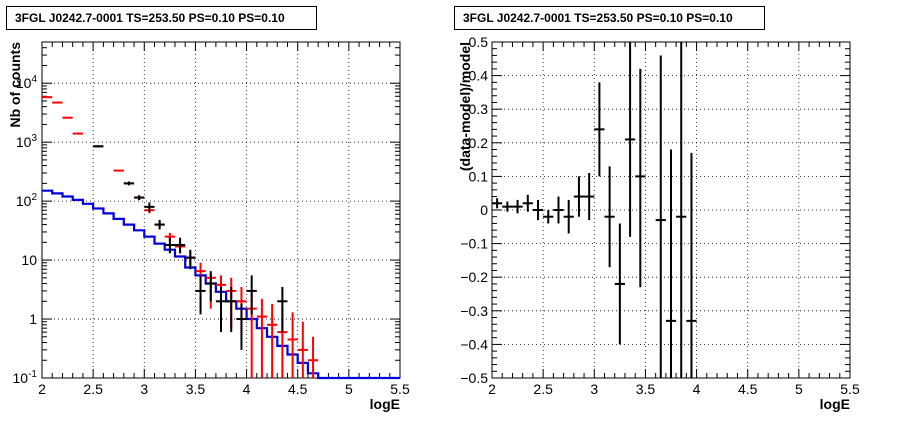 The height and width of the screenshot is (421, 898). What do you see at coordinates (33, 319) in the screenshot?
I see `y-tick-label: 1` at bounding box center [33, 319].